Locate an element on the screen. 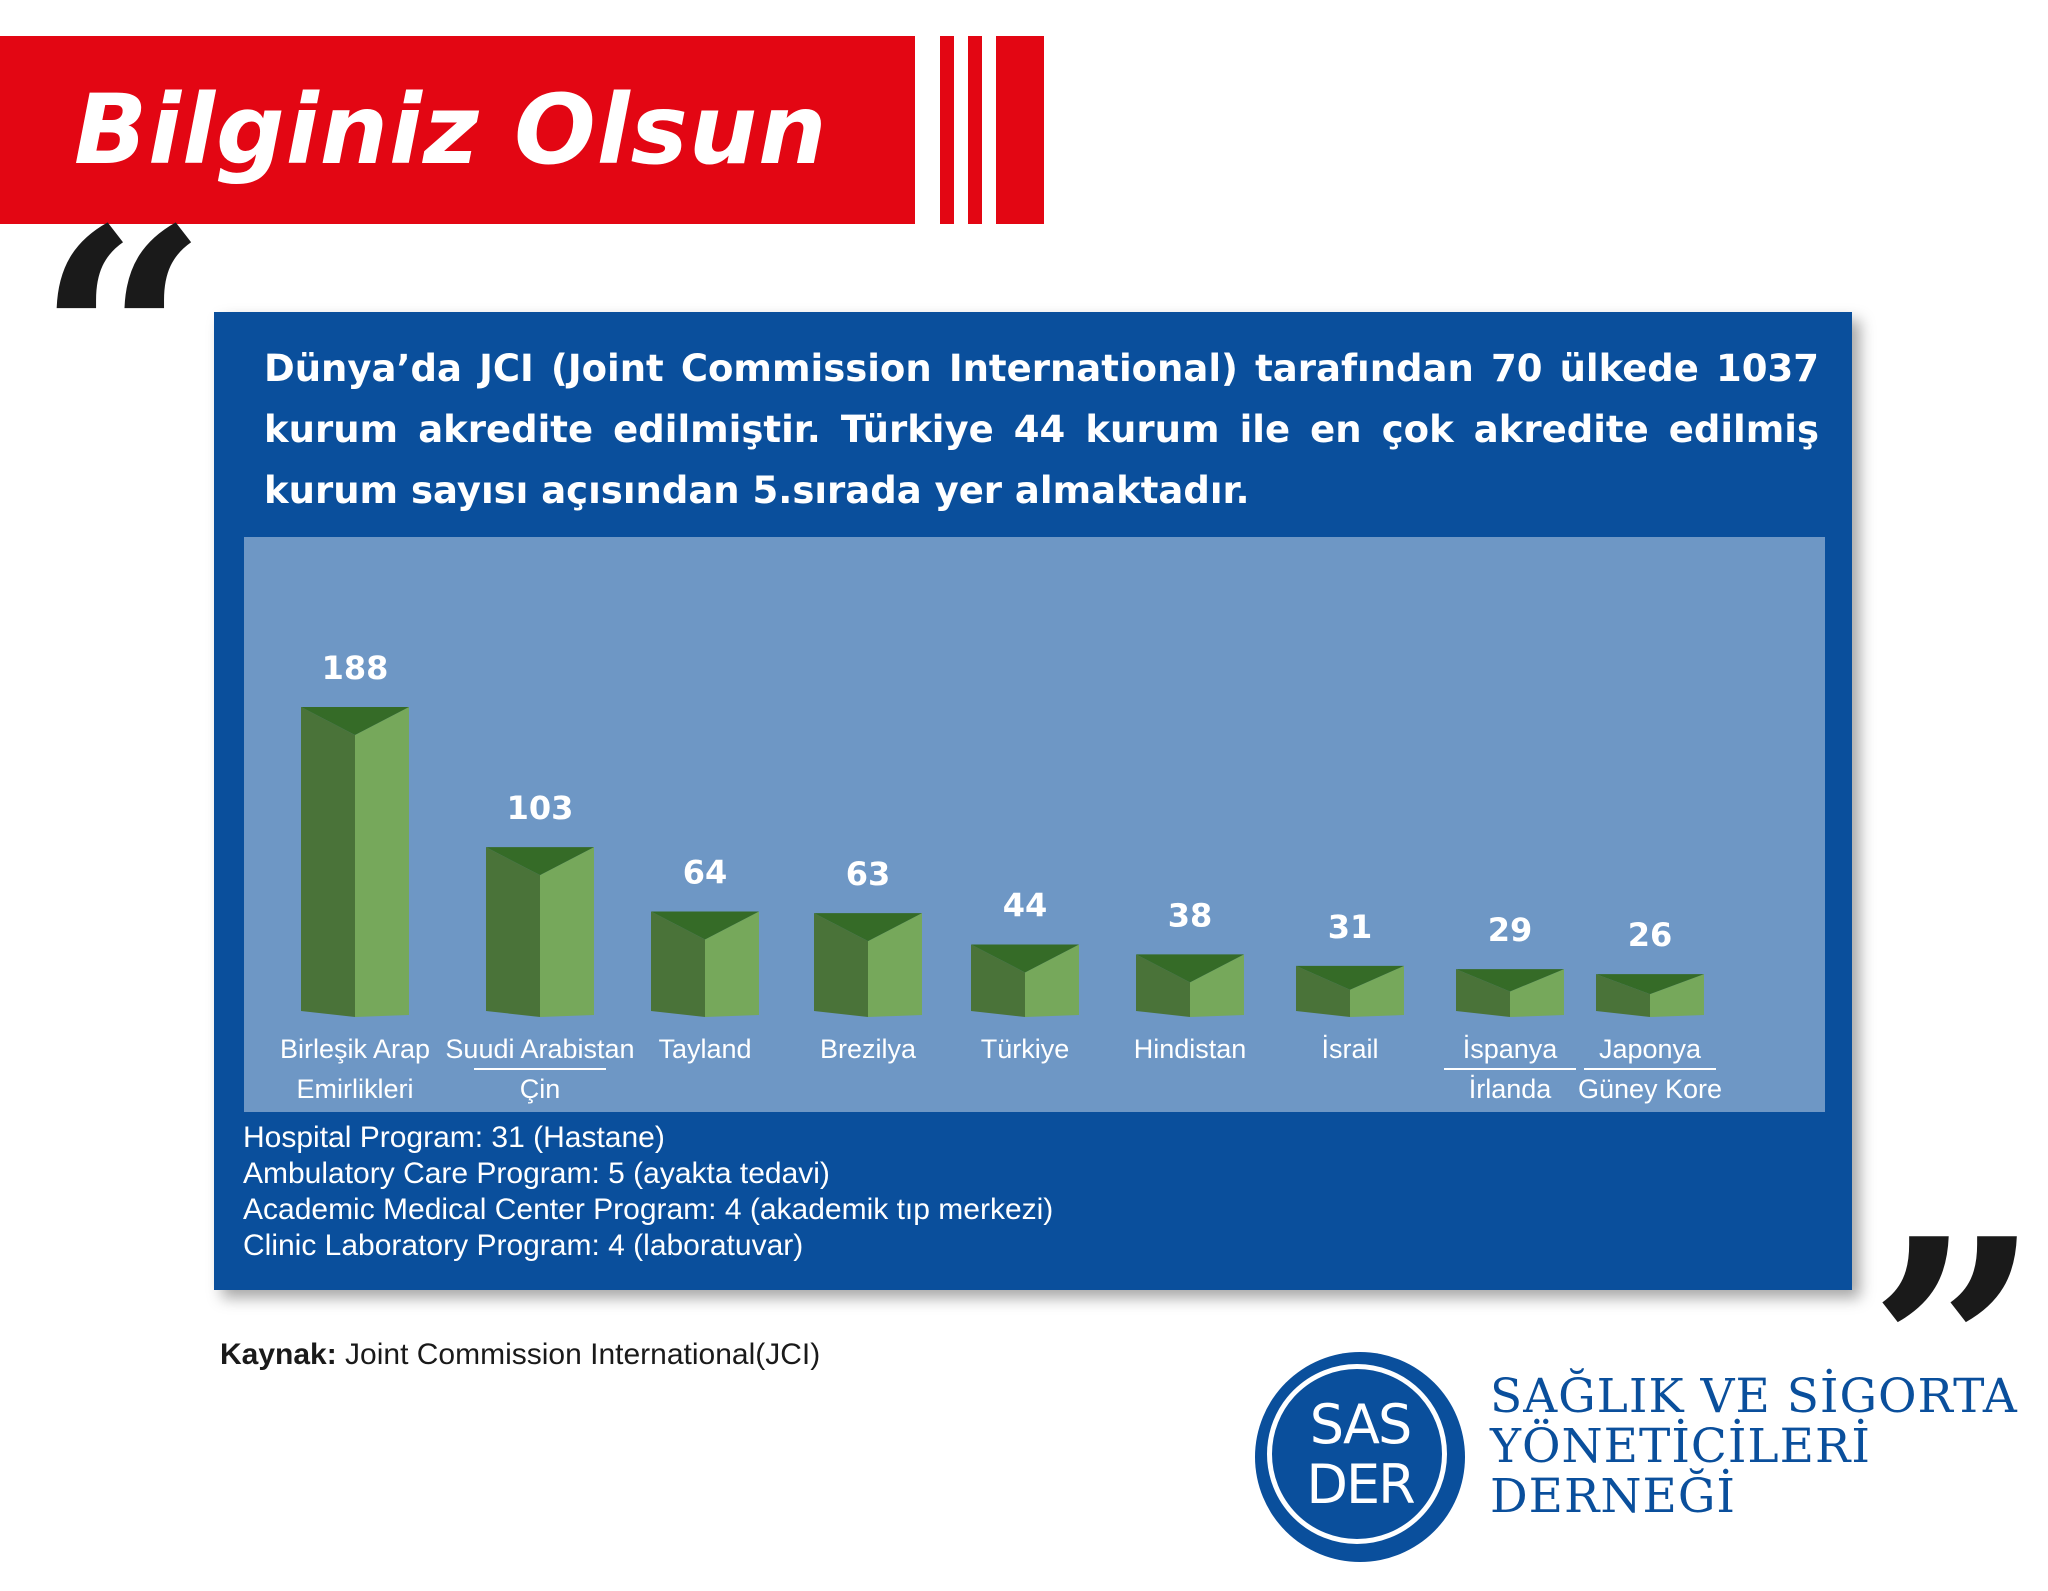  logo-line-2: DER is located at coordinates (1360, 1484).